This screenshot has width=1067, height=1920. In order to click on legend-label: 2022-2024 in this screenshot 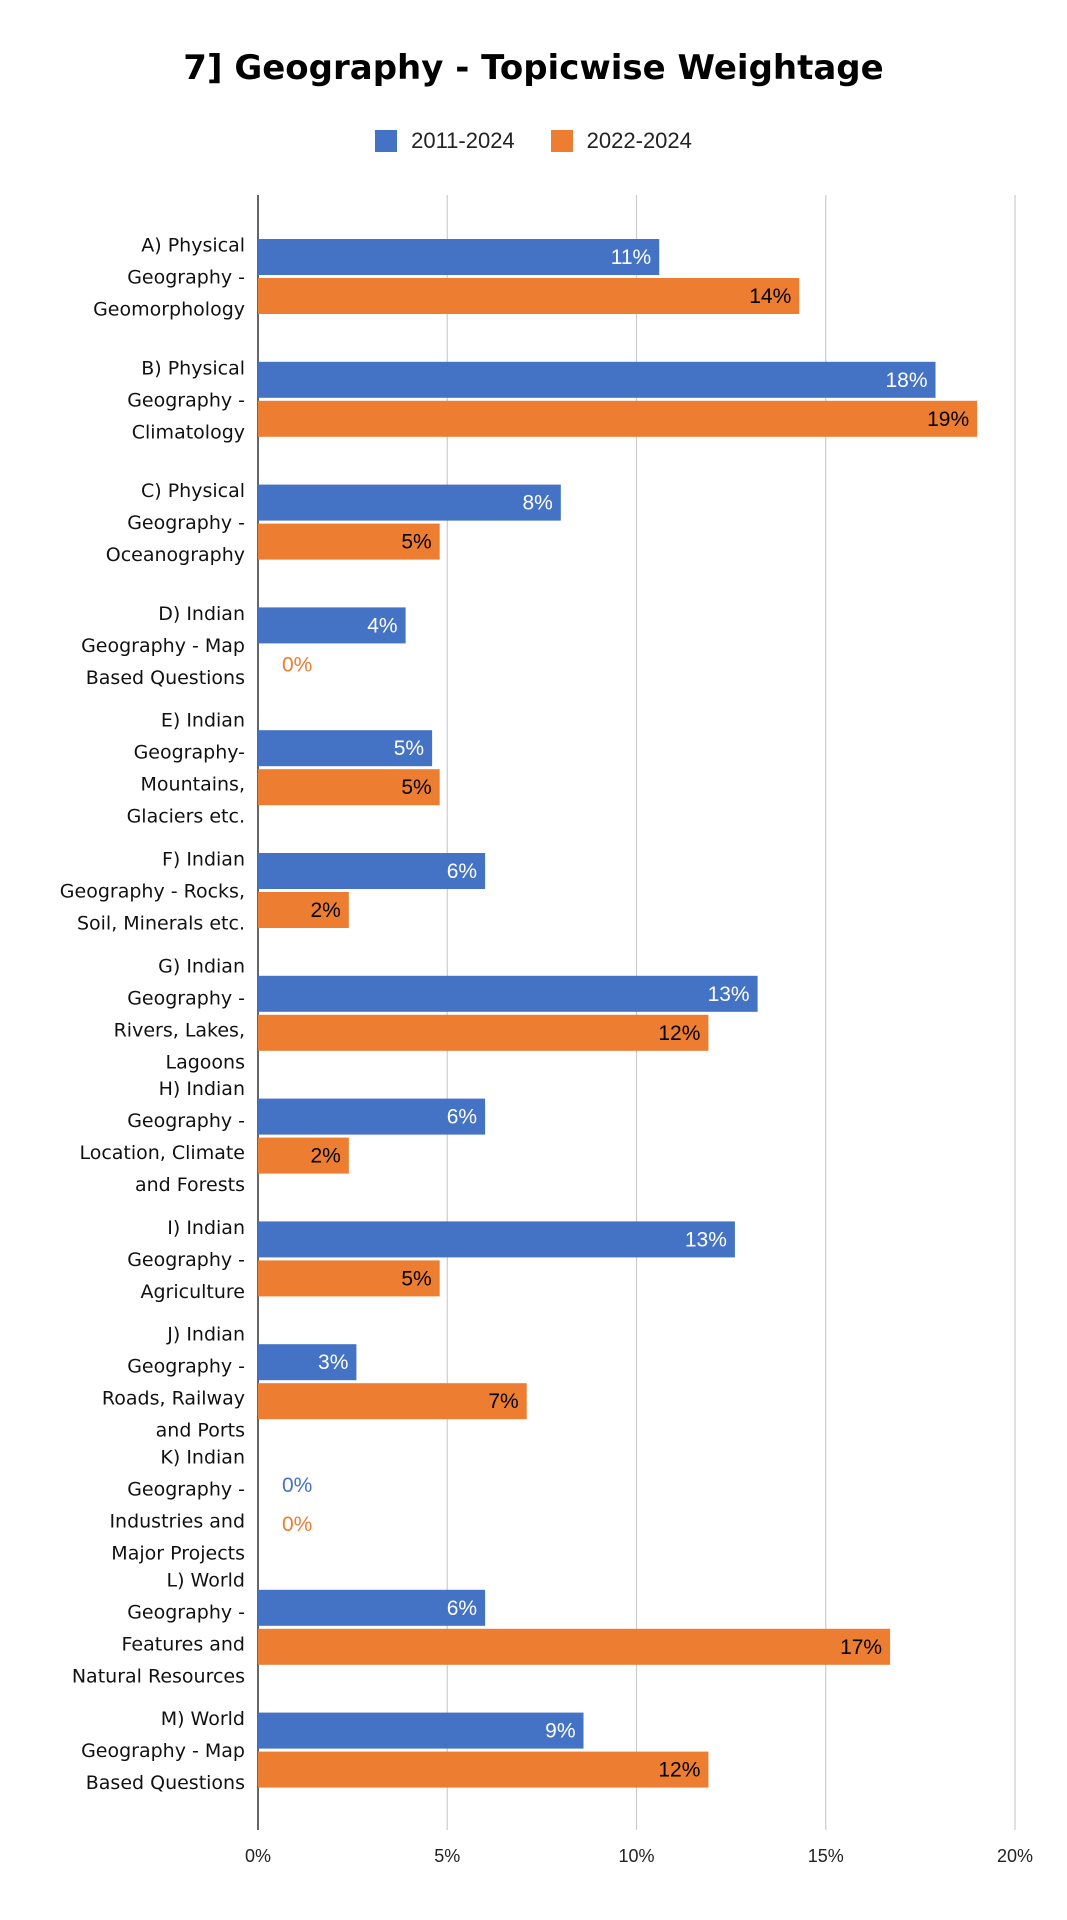, I will do `click(639, 140)`.